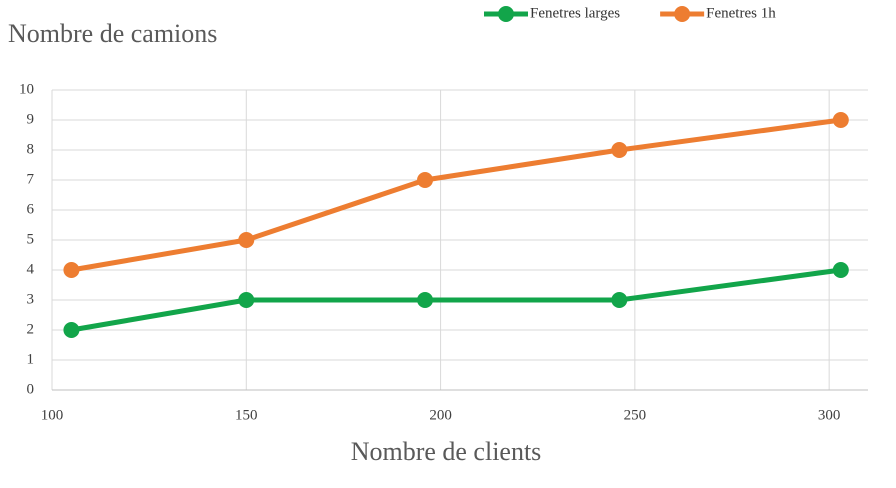 The width and height of the screenshot is (896, 488). Describe the element at coordinates (31, 119) in the screenshot. I see `y-tick-label: 9` at that location.